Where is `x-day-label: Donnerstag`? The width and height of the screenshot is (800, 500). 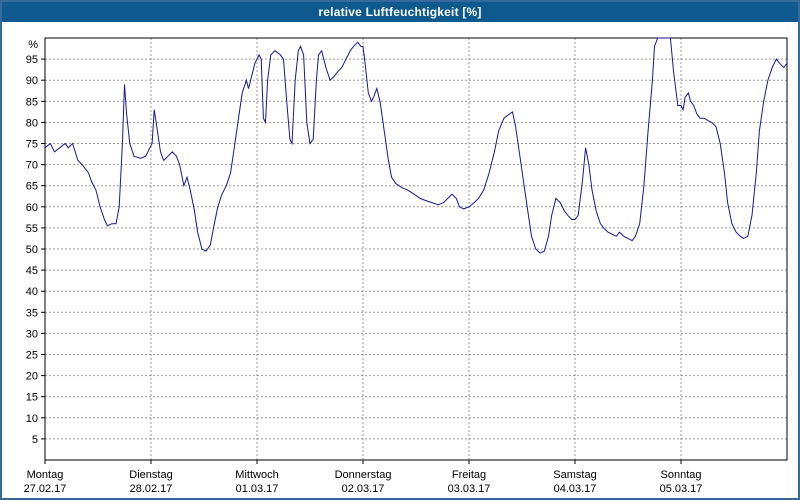
x-day-label: Donnerstag is located at coordinates (363, 475).